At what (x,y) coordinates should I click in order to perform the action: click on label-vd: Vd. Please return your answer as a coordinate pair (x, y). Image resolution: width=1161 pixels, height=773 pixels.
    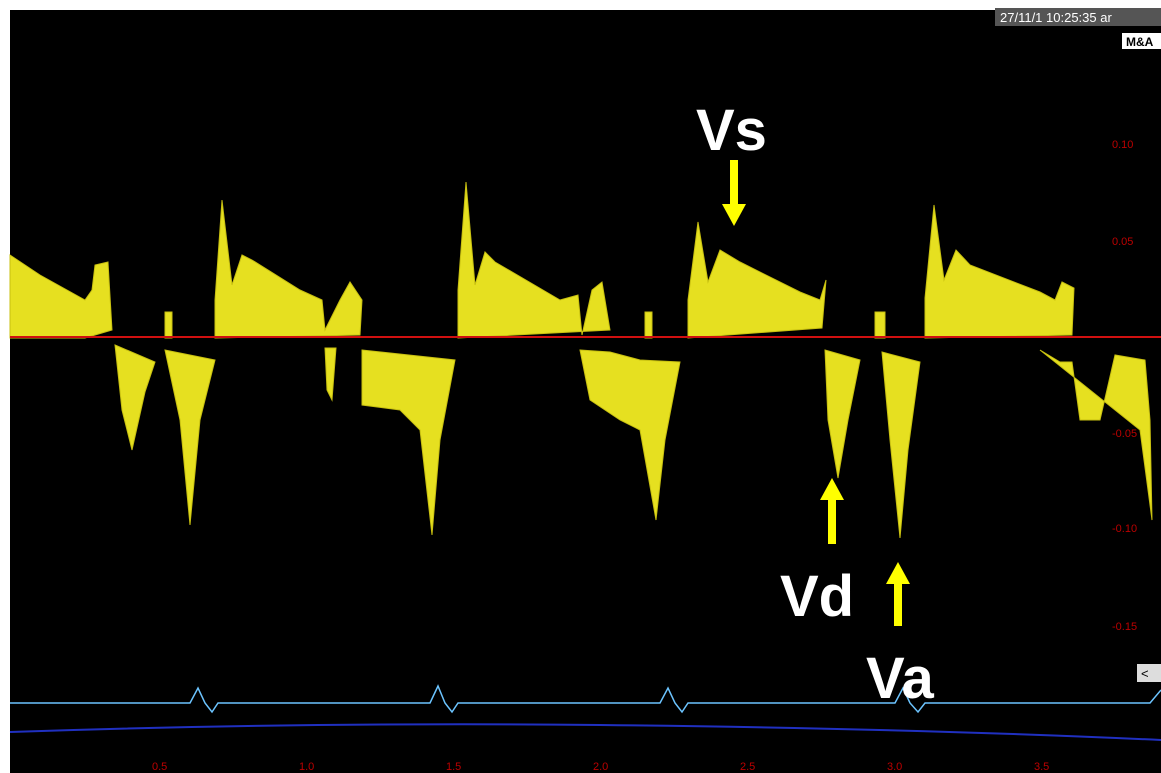
    Looking at the image, I should click on (817, 596).